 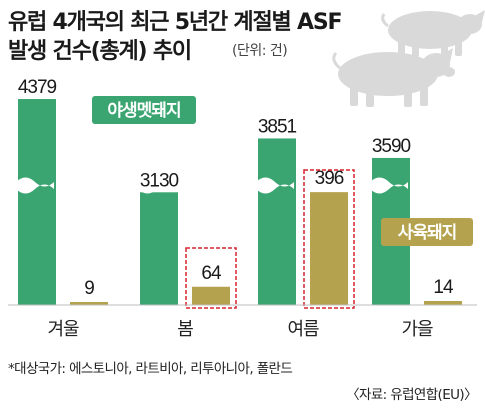 What do you see at coordinates (63, 329) in the screenshot?
I see `category-label-1: 겨울` at bounding box center [63, 329].